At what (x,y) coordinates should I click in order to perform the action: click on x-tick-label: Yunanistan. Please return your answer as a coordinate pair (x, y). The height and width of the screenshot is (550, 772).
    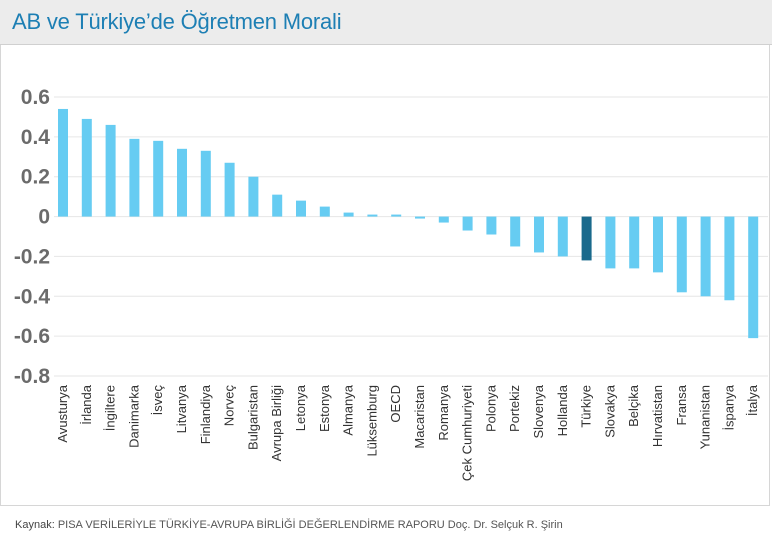
    Looking at the image, I should click on (705, 417).